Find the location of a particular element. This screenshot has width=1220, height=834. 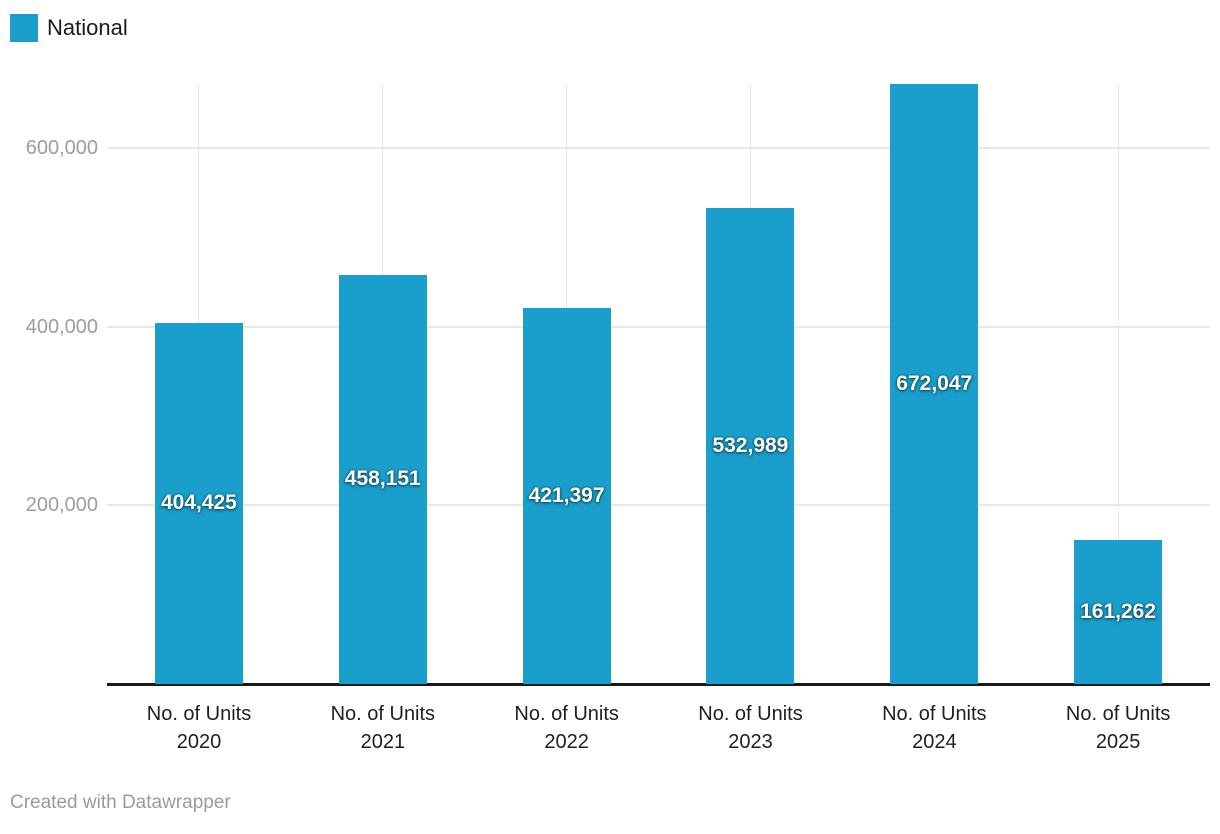

bar-value-label: 161,262 is located at coordinates (1118, 612).